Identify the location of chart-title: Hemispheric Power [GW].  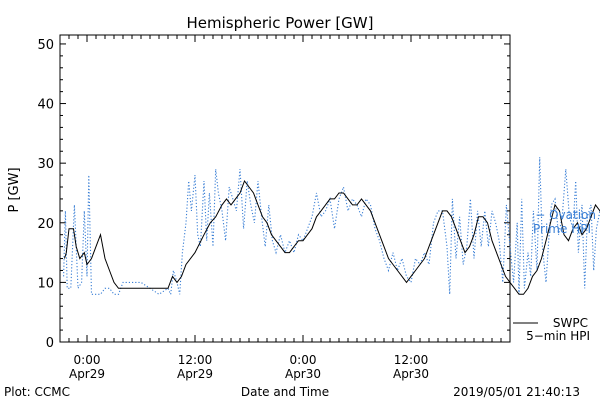
(280, 23).